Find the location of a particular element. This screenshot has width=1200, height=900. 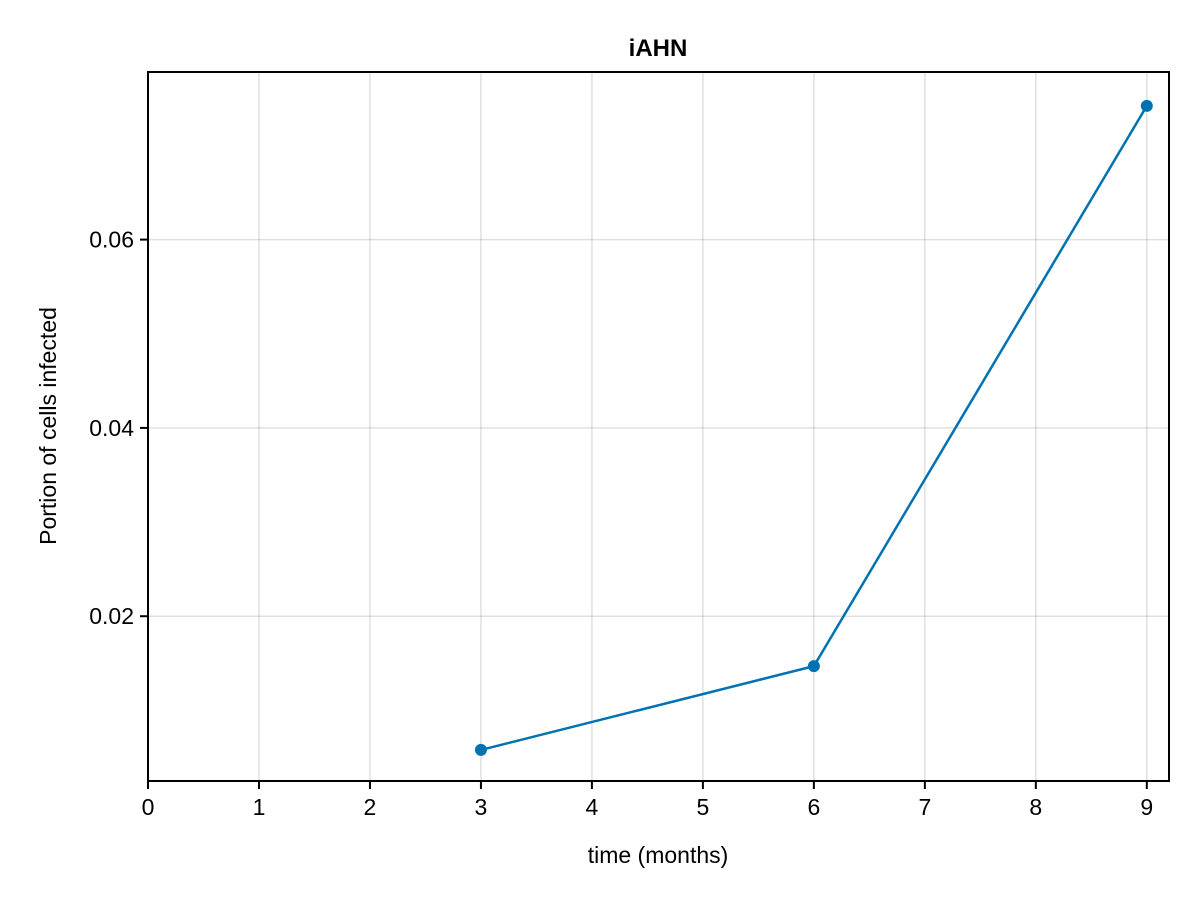

x-axis-label: time (months) is located at coordinates (658, 855).